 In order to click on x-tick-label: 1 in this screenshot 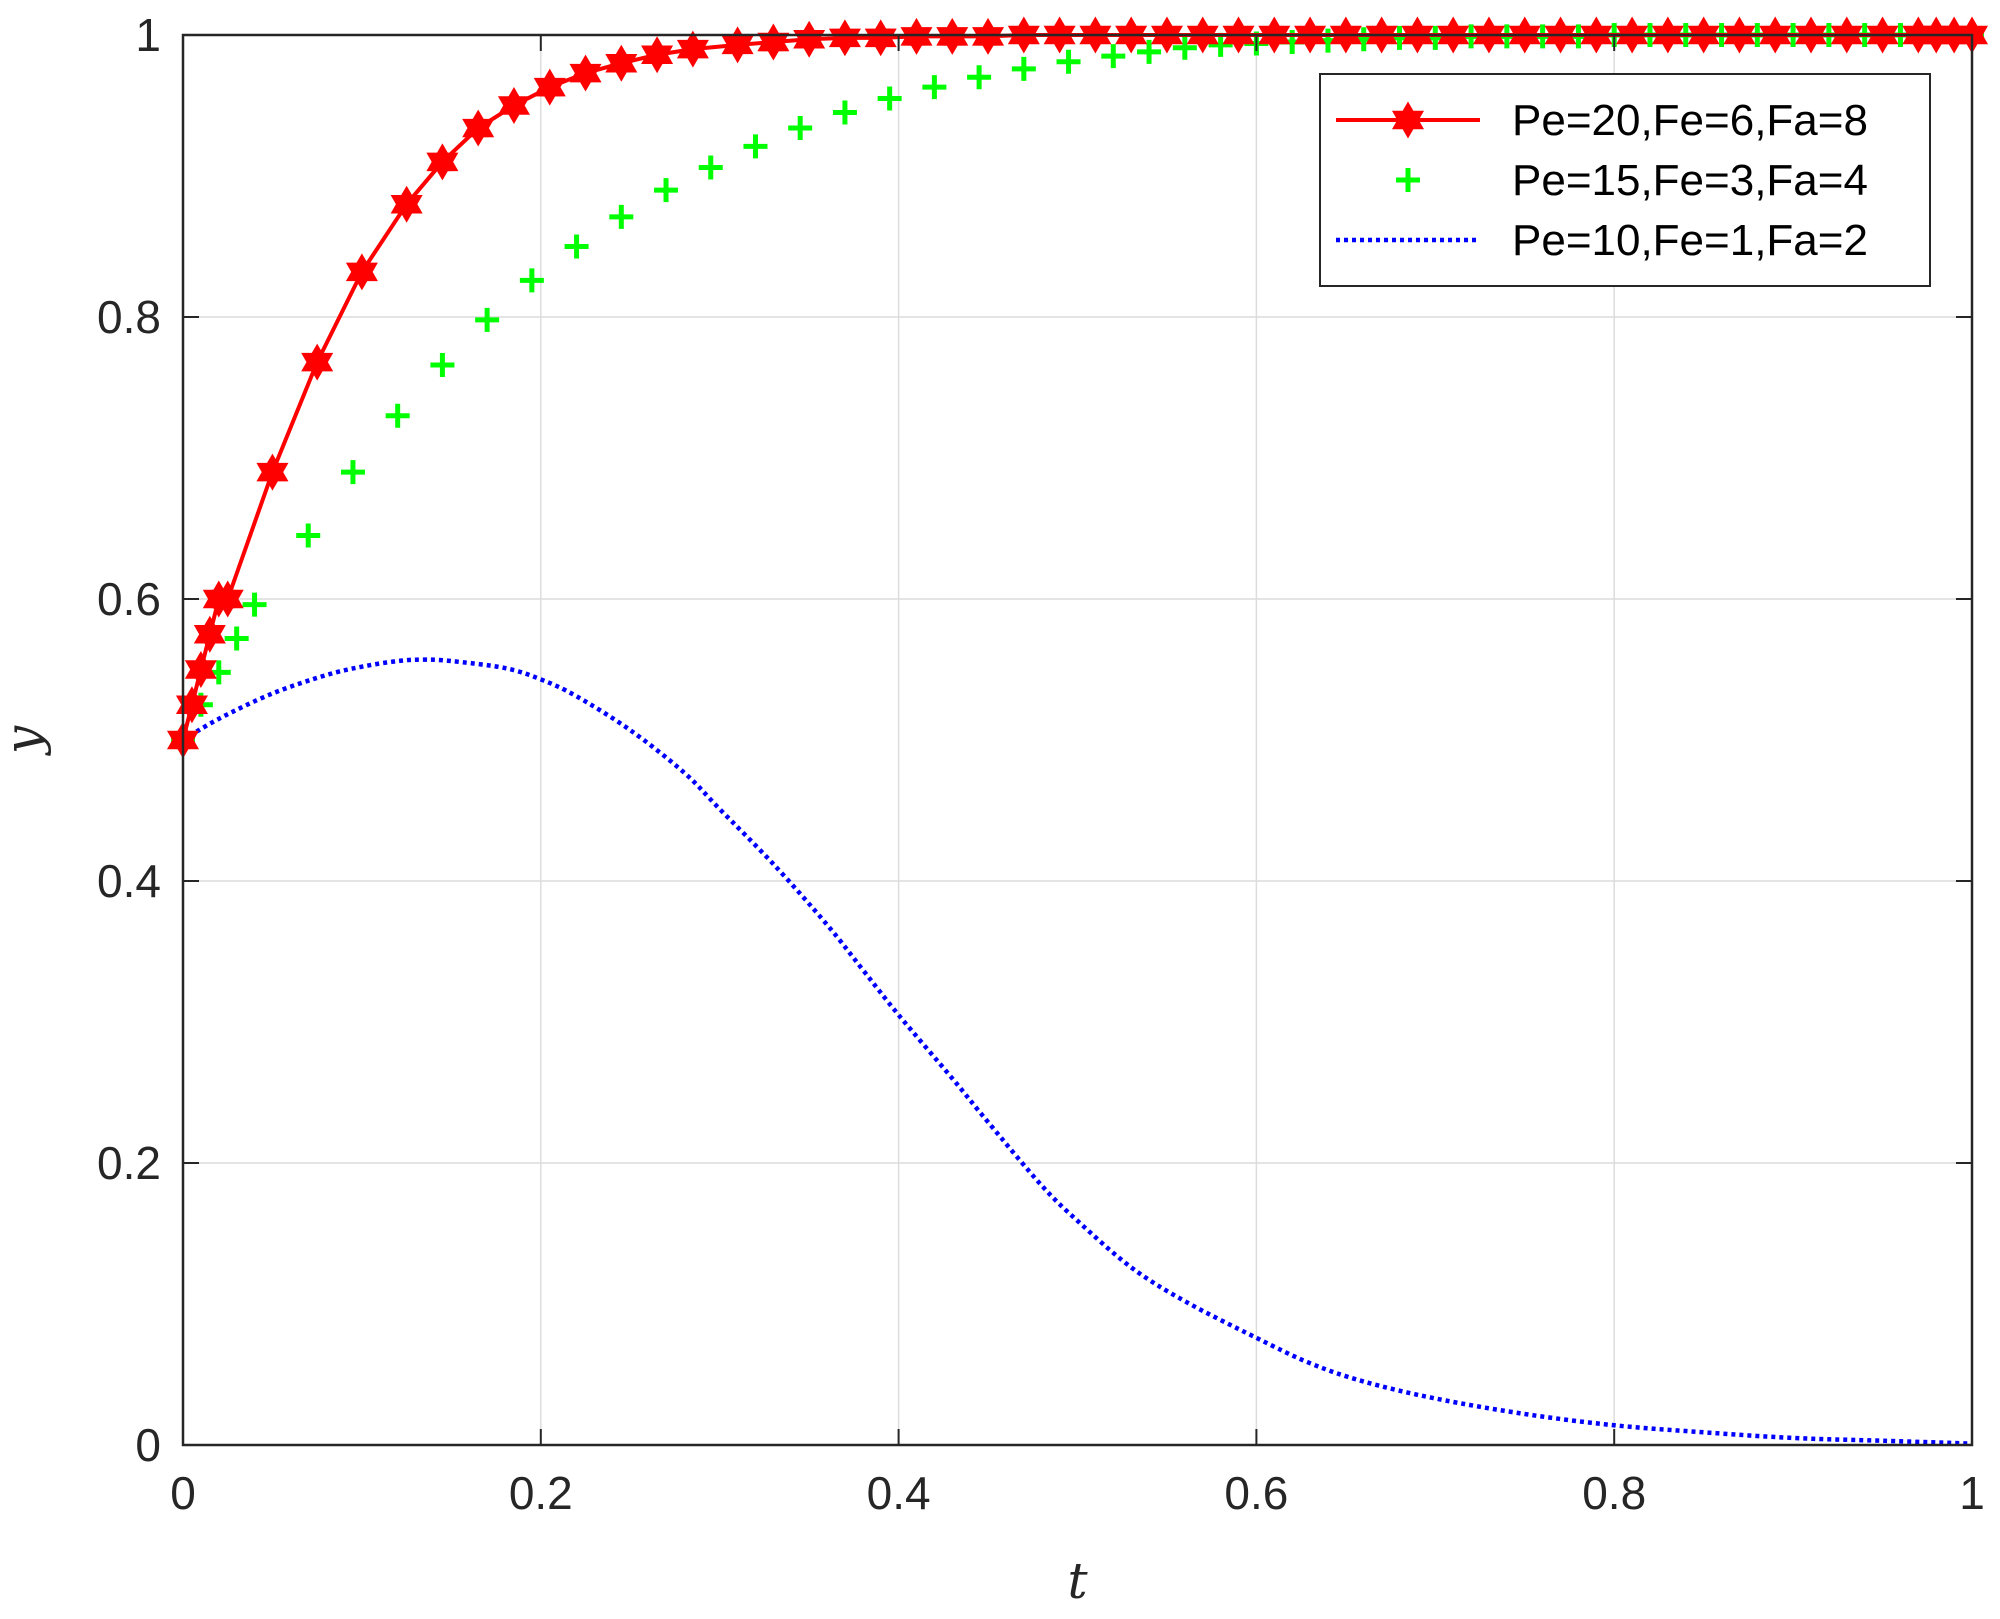, I will do `click(1972, 1493)`.